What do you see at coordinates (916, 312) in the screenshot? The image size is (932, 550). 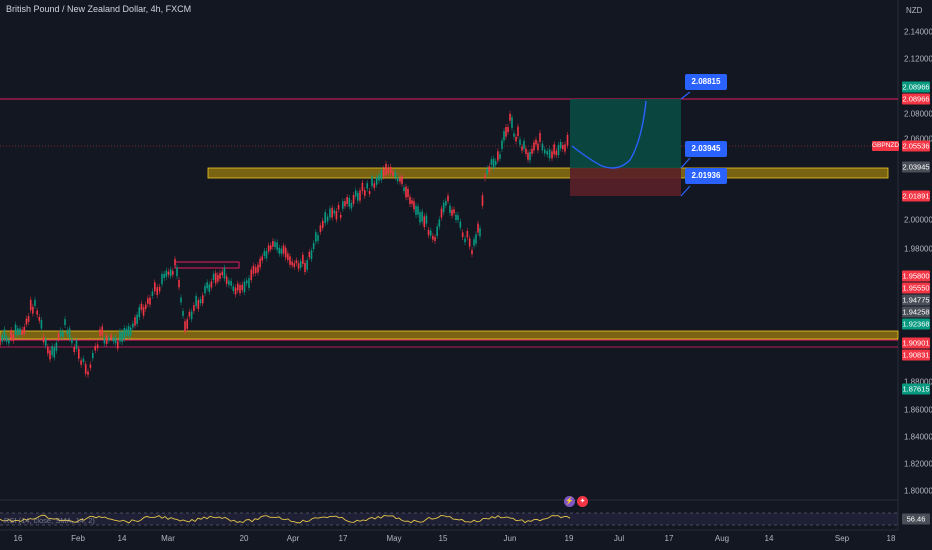 I see `price-badge: 1.94258` at bounding box center [916, 312].